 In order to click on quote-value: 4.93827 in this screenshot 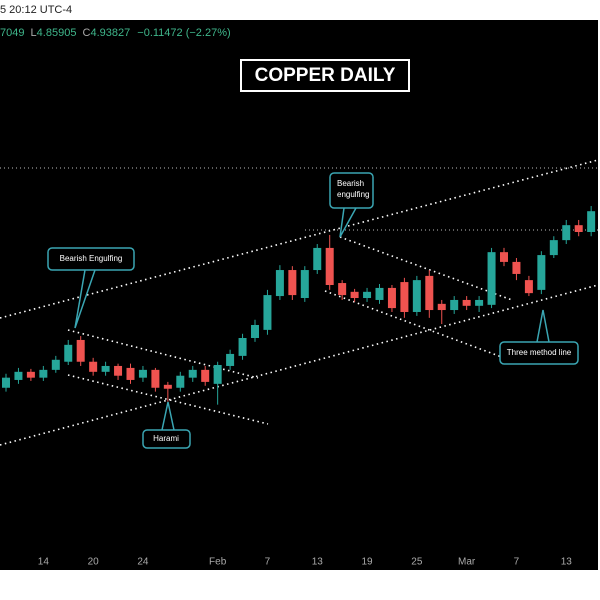, I will do `click(110, 33)`.